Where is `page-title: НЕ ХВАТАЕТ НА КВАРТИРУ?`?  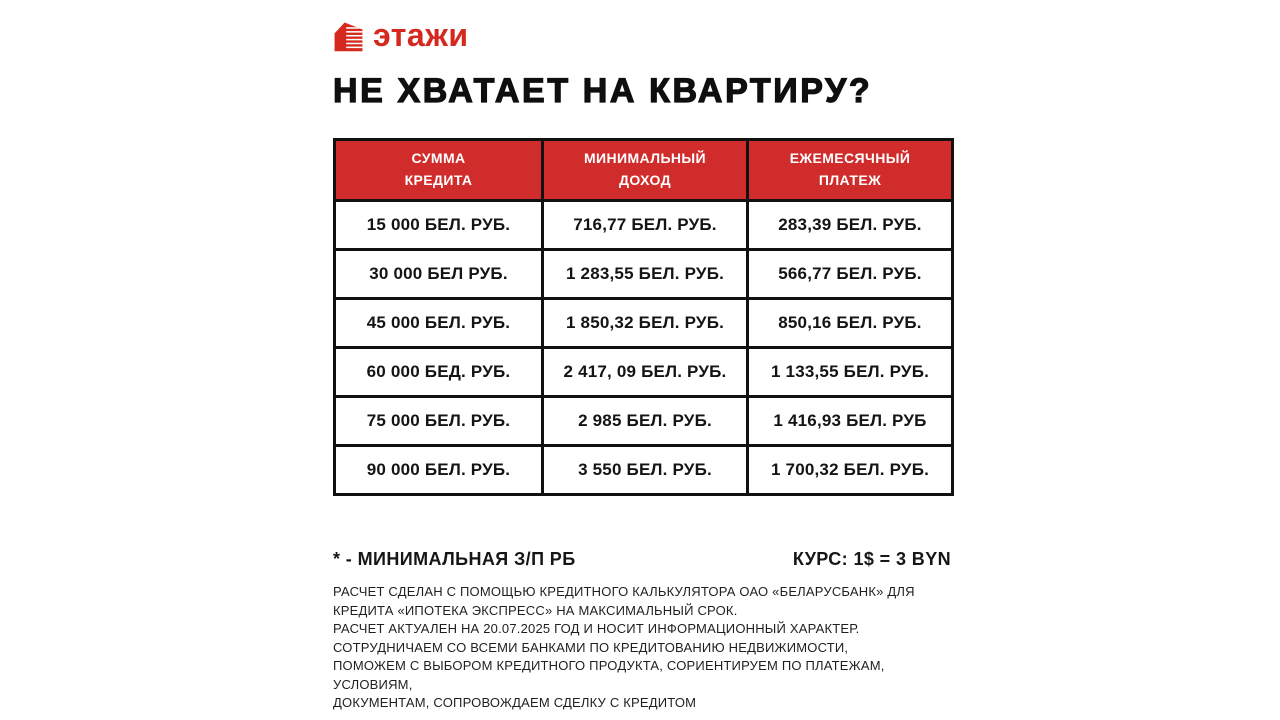 page-title: НЕ ХВАТАЕТ НА КВАРТИРУ? is located at coordinates (602, 90).